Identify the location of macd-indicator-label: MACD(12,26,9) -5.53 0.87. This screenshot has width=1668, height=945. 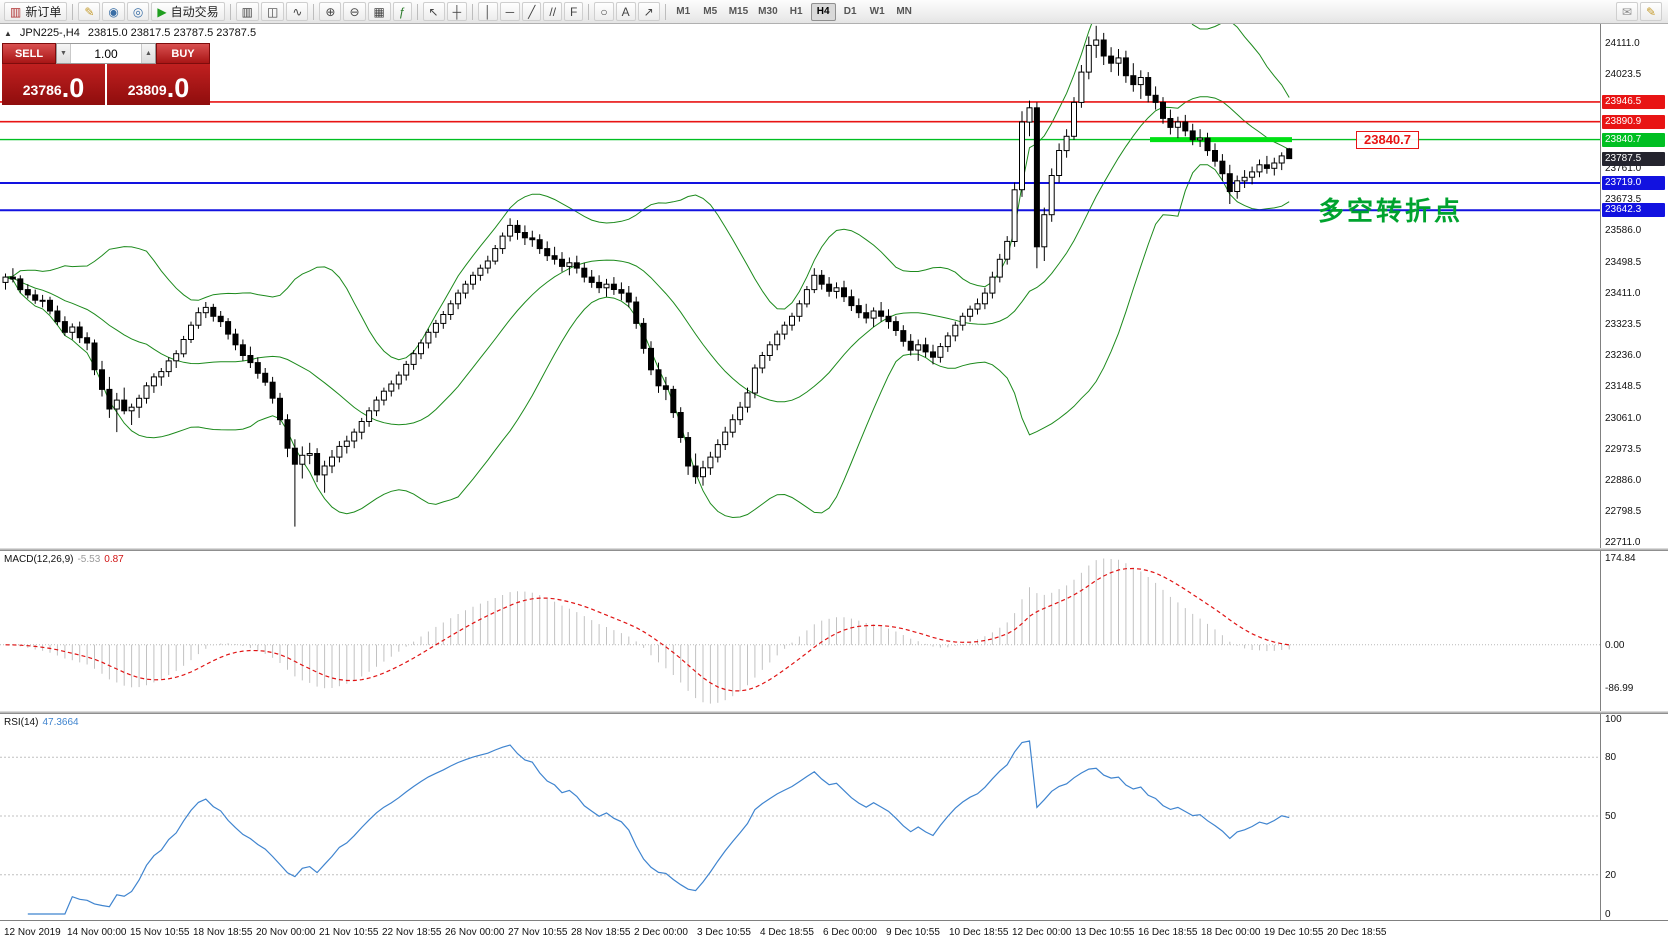
(64, 559).